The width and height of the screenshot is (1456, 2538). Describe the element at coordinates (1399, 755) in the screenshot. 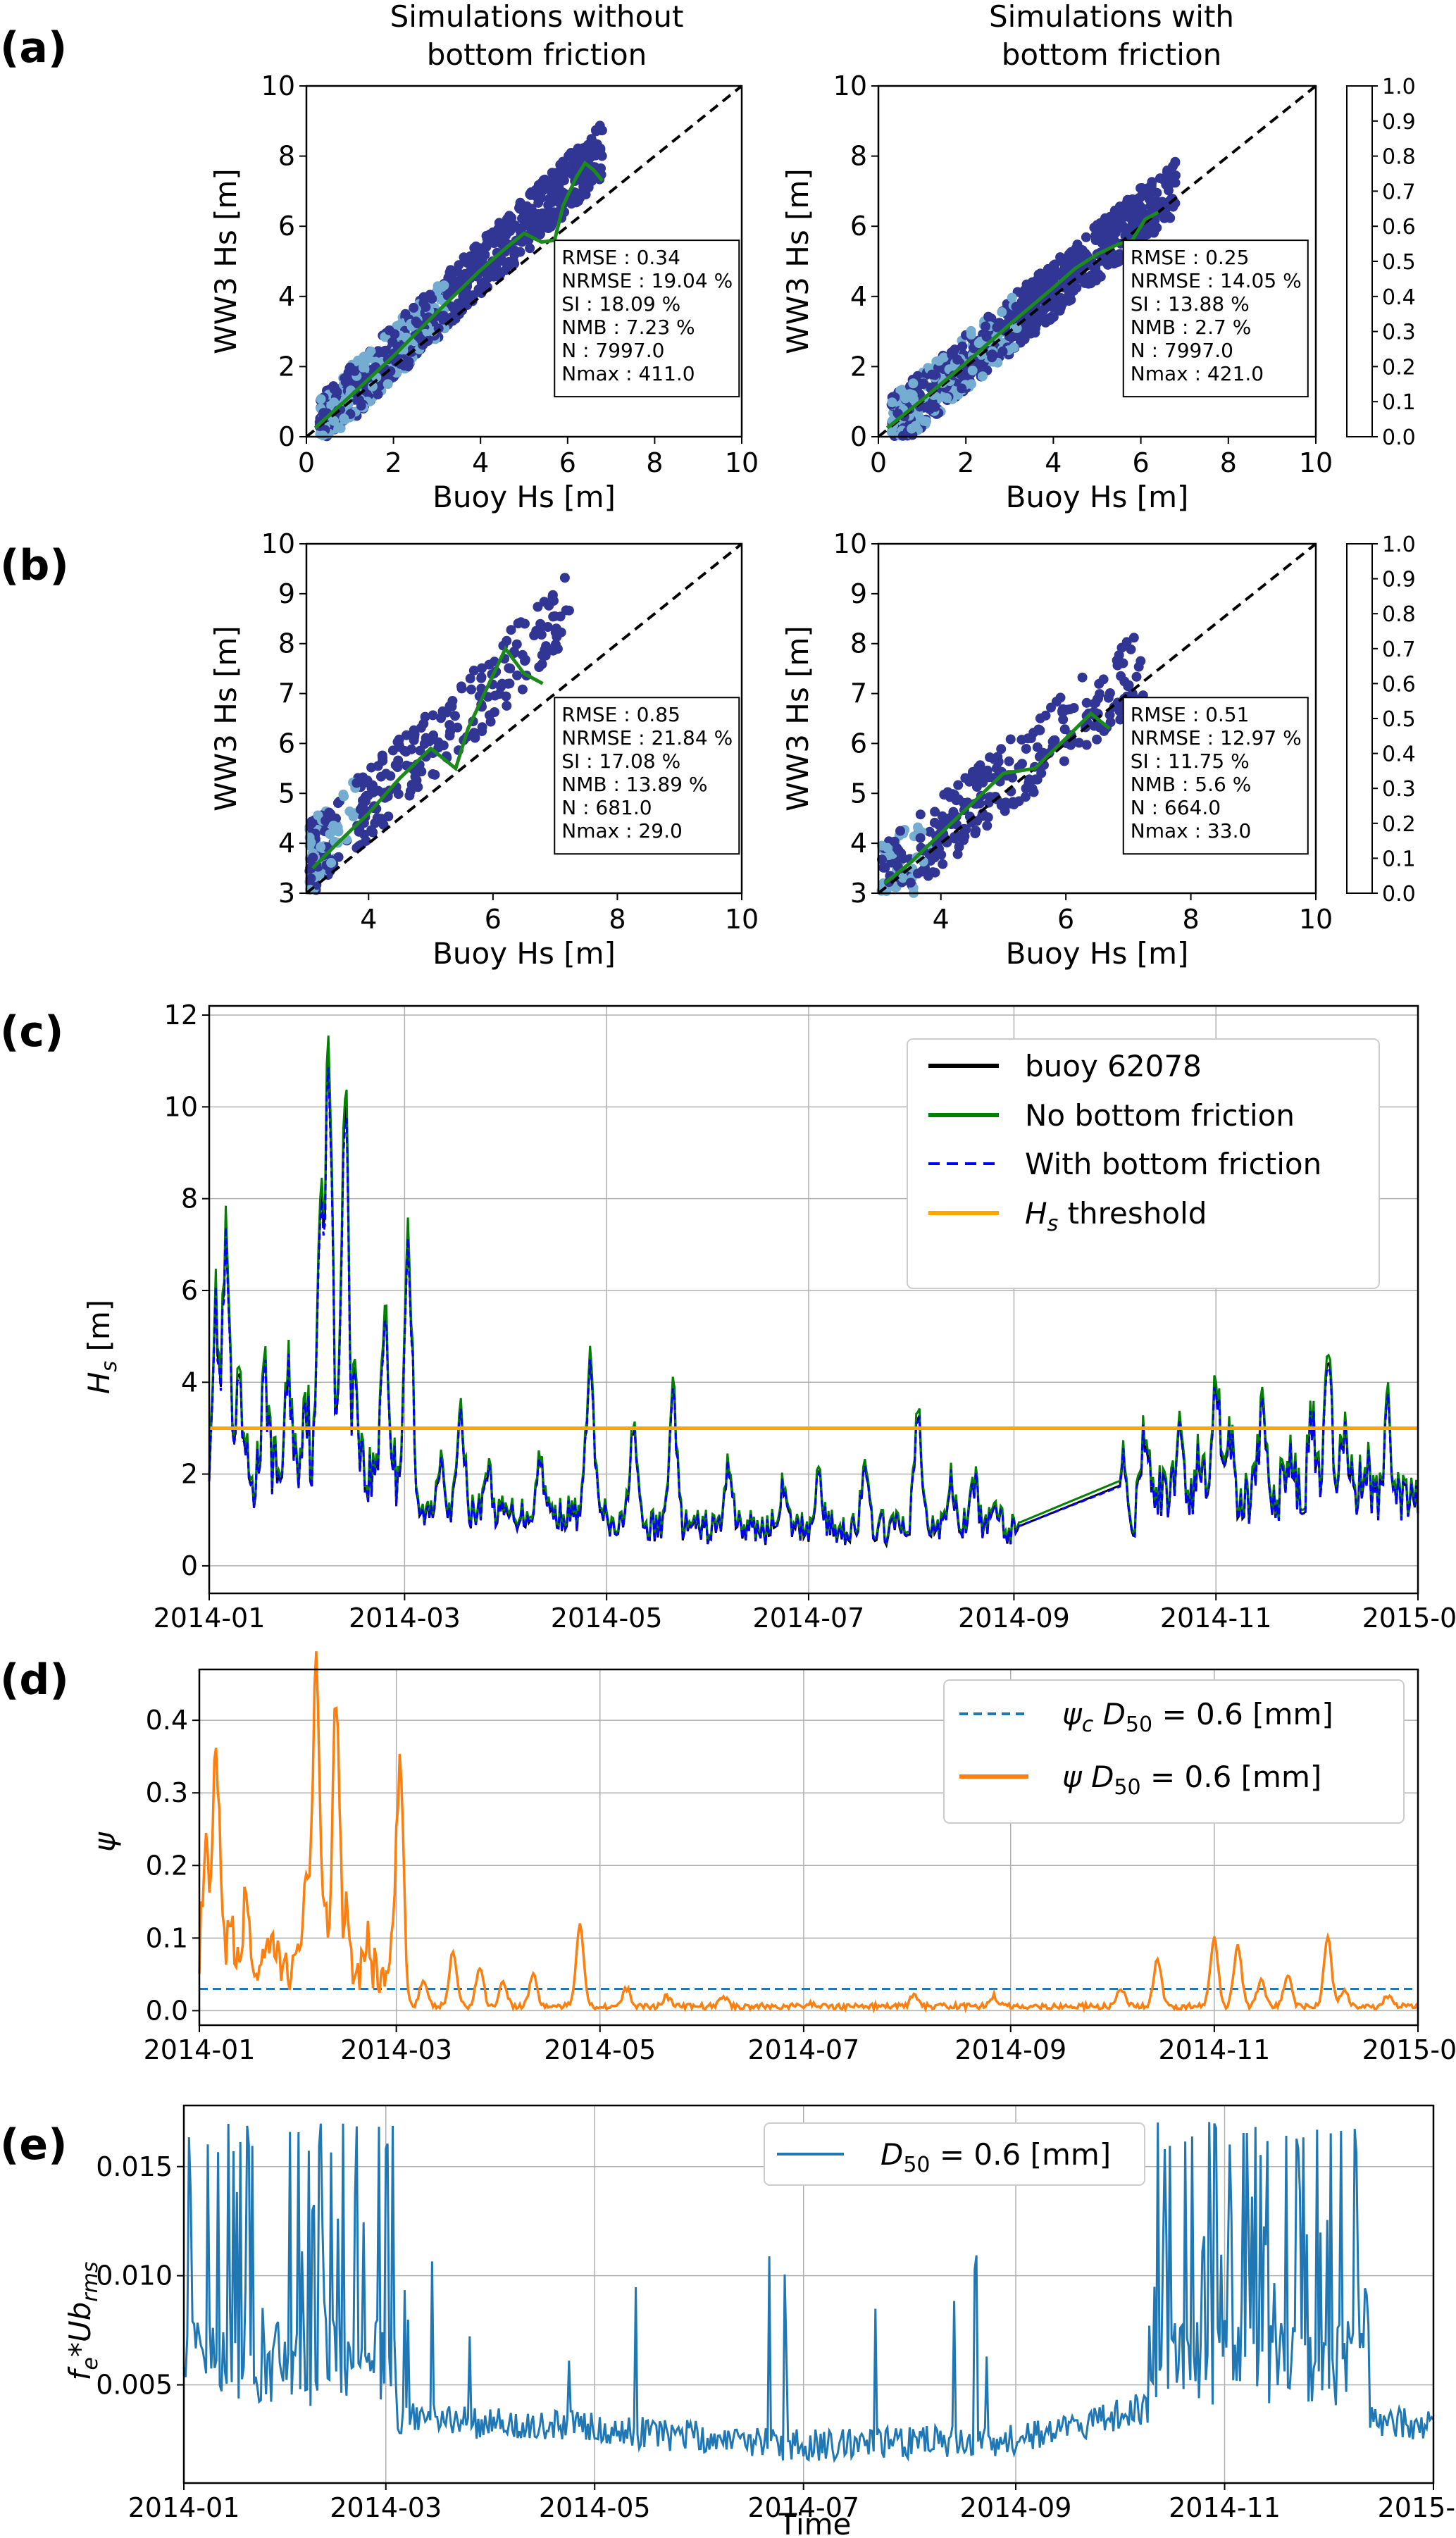

I see `colorbar-tick-label: 0.4` at that location.